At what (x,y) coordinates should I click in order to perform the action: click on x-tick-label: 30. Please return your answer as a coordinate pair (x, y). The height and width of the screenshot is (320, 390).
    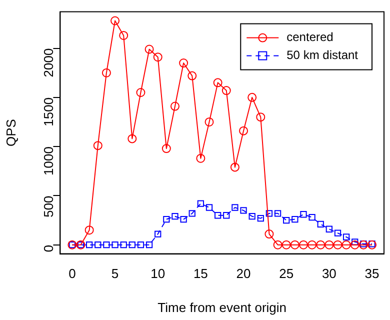
    Looking at the image, I should click on (329, 274).